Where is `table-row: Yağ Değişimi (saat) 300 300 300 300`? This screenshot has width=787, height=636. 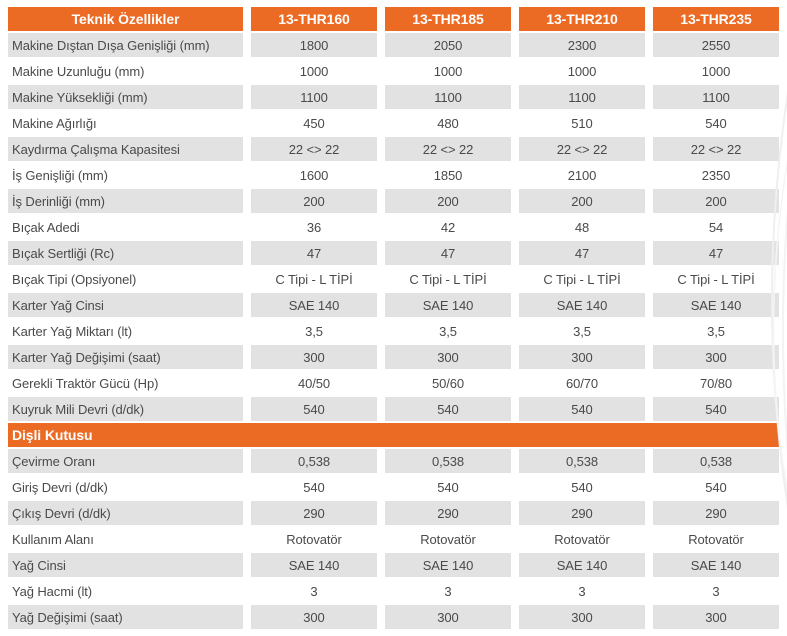
table-row: Yağ Değişimi (saat) 300 300 300 300 is located at coordinates (393, 617).